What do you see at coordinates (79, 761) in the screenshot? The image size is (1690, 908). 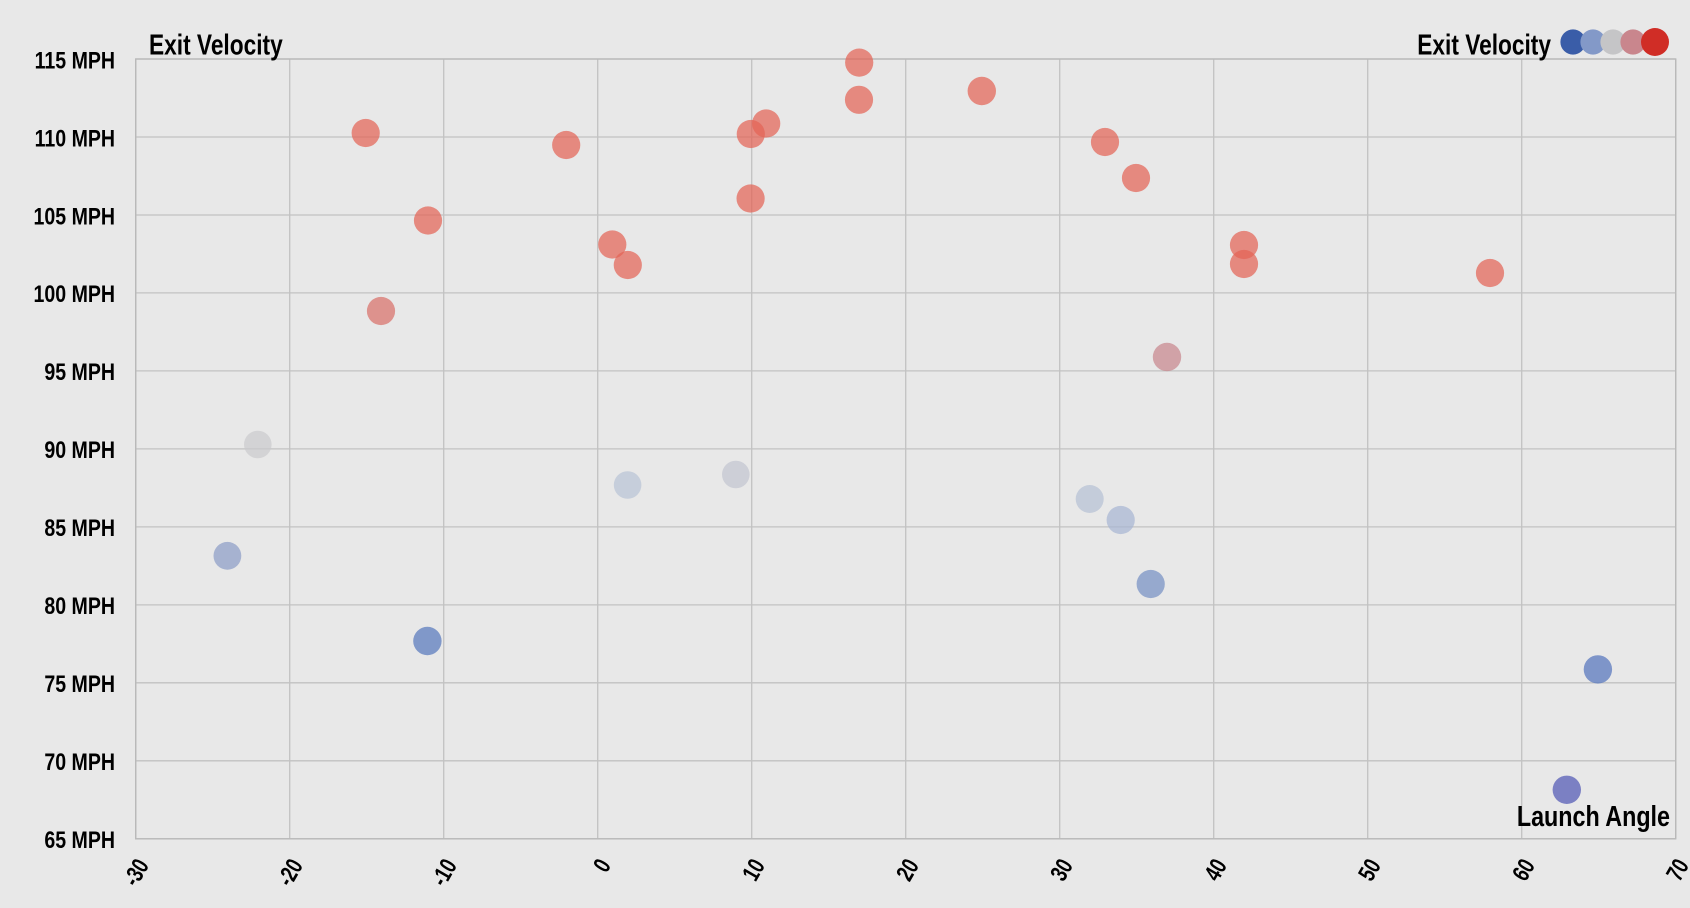 I see `svg-text: 70 MPH` at bounding box center [79, 761].